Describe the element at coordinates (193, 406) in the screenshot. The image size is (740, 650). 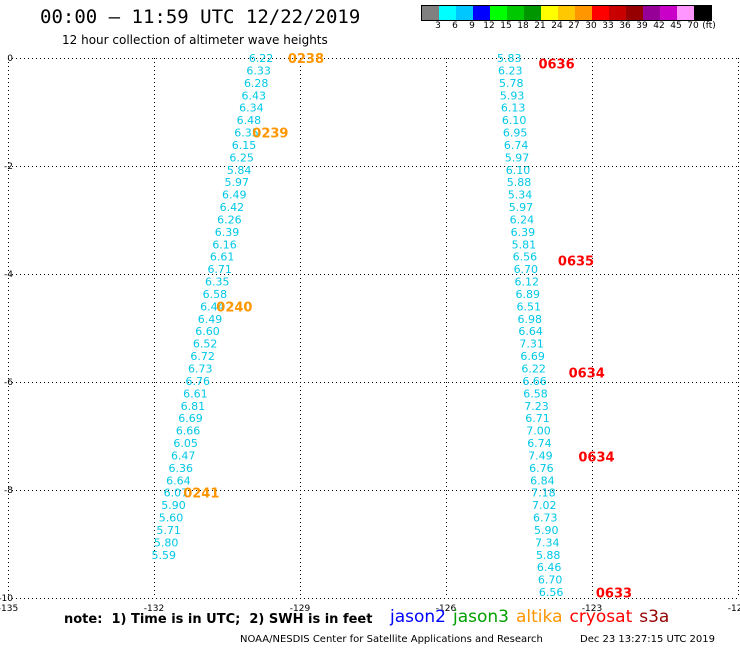
I see `swh-value: 6.81` at that location.